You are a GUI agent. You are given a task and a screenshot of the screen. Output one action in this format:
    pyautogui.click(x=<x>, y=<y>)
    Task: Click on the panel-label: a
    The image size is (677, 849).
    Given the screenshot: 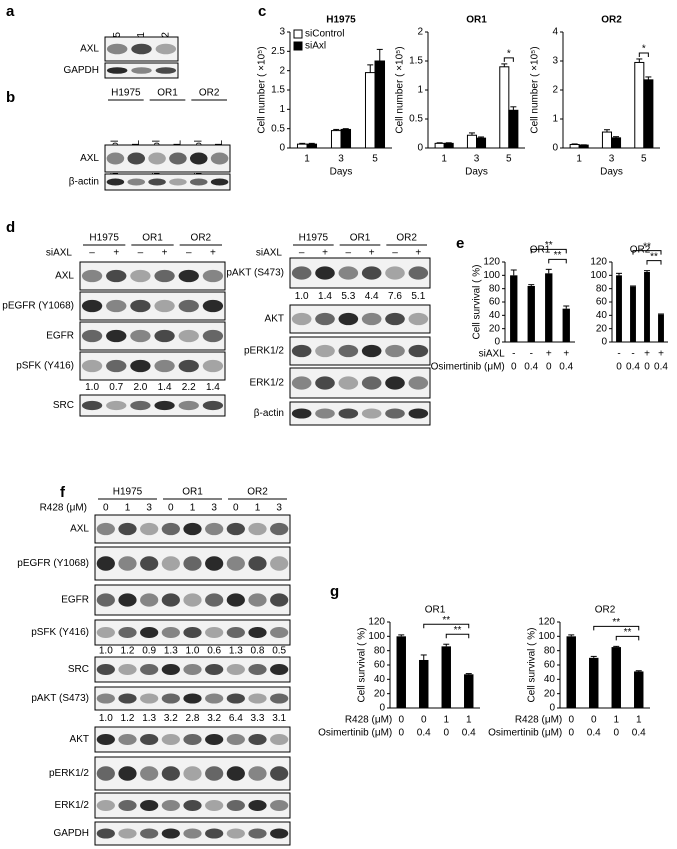 What is the action you would take?
    pyautogui.click(x=10, y=11)
    